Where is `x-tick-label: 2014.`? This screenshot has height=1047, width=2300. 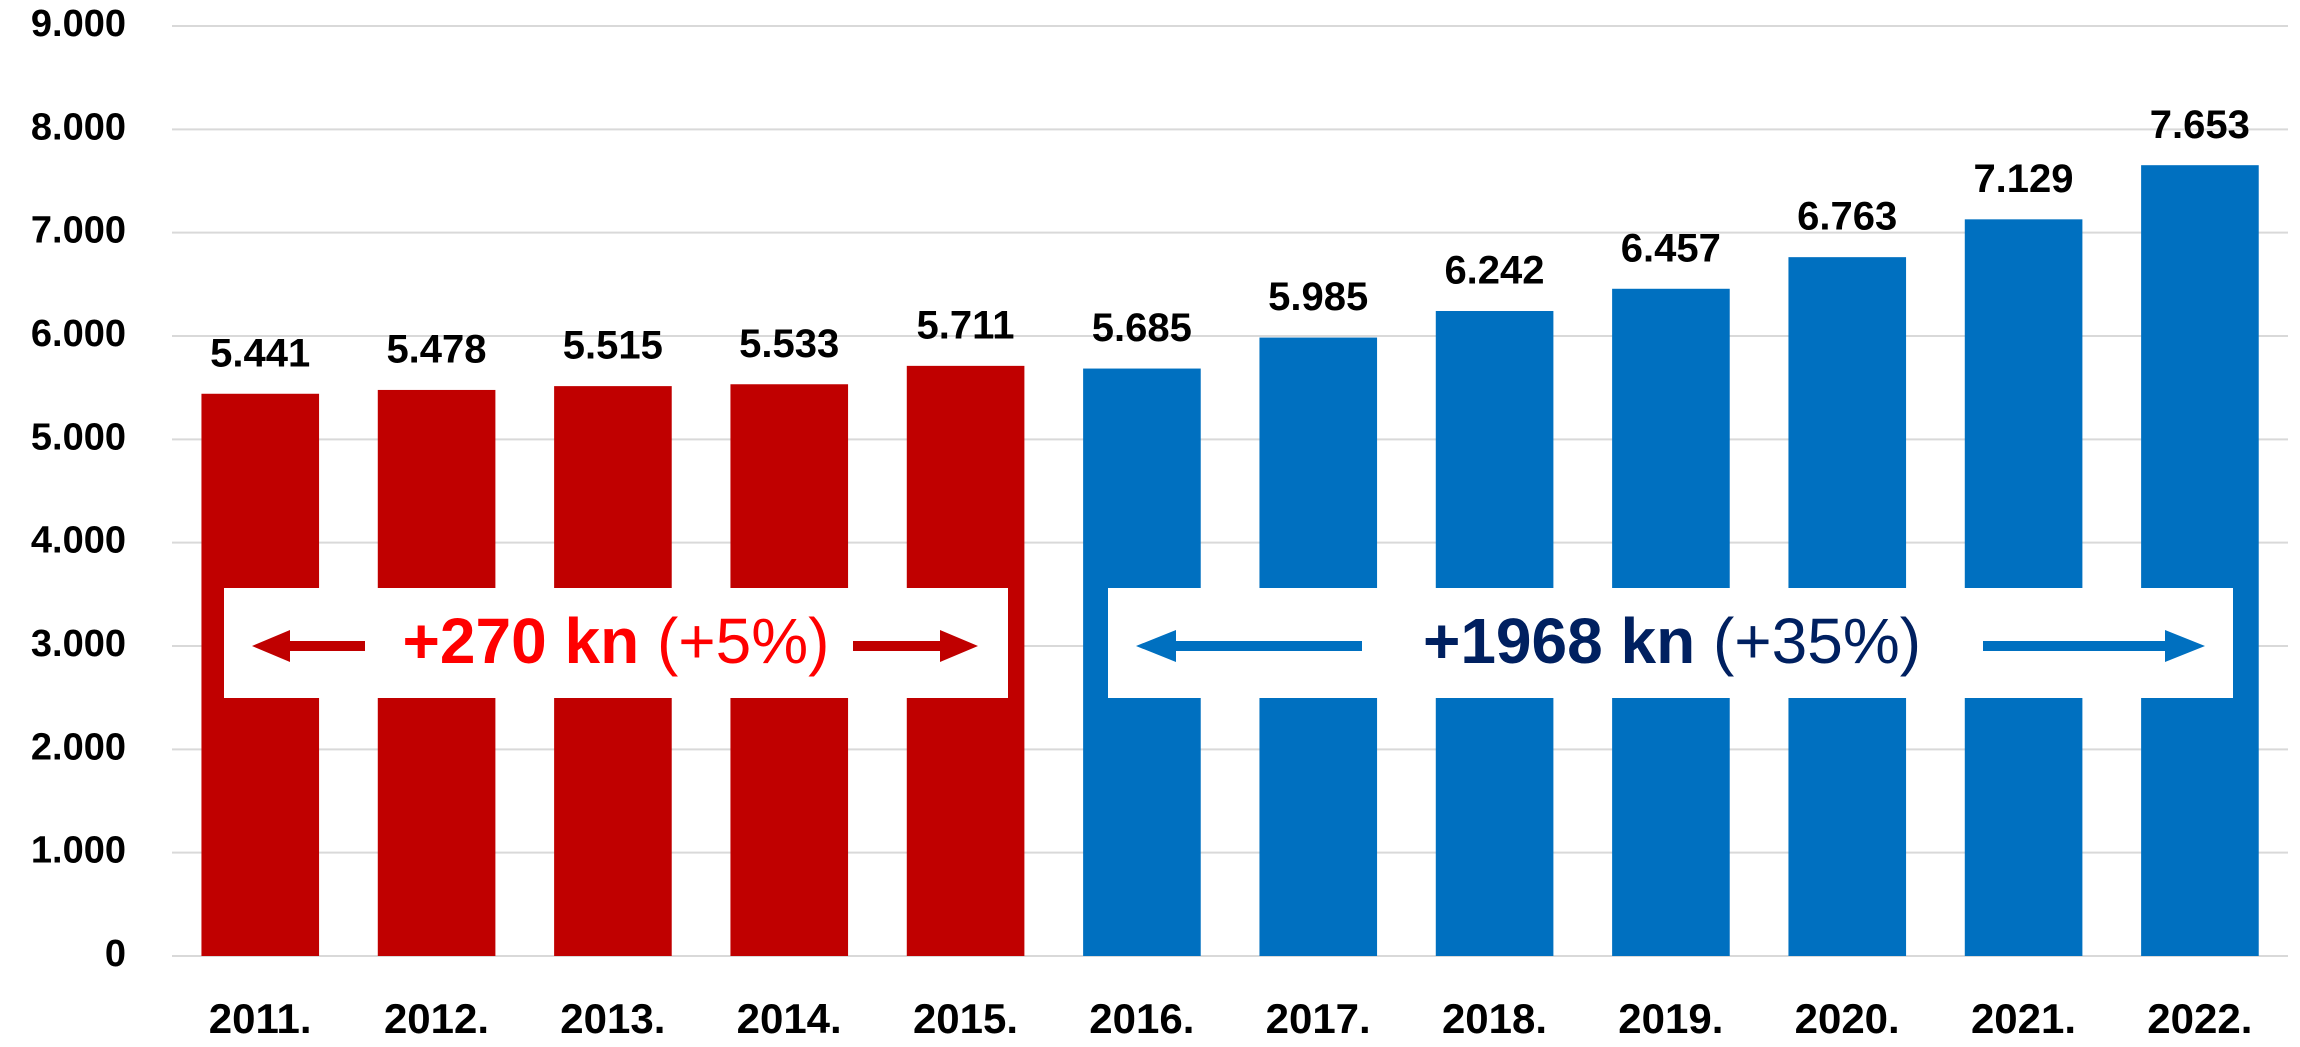 x-tick-label: 2014. is located at coordinates (789, 1018).